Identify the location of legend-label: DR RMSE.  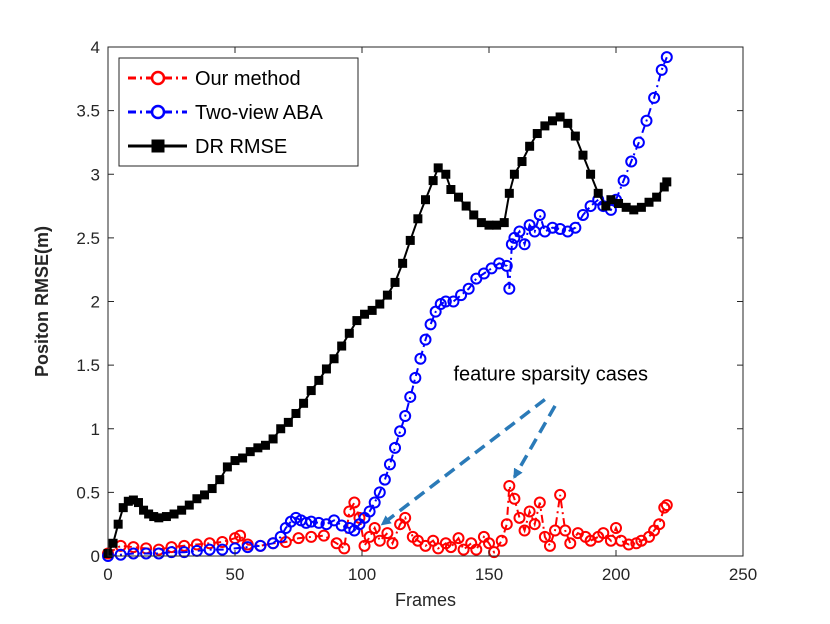
(241, 147).